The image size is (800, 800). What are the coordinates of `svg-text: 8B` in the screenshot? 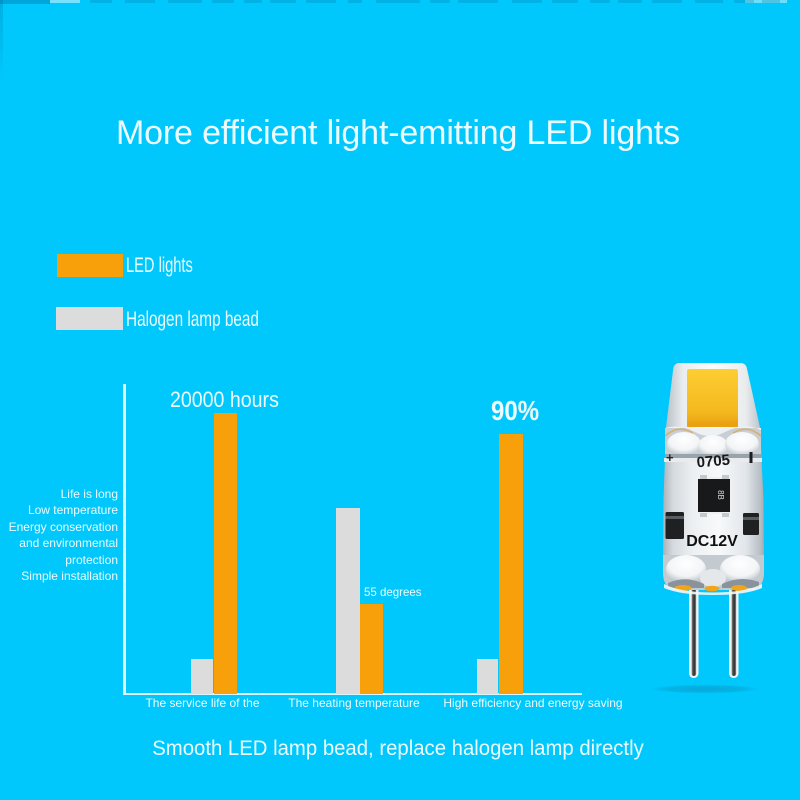 It's located at (720, 495).